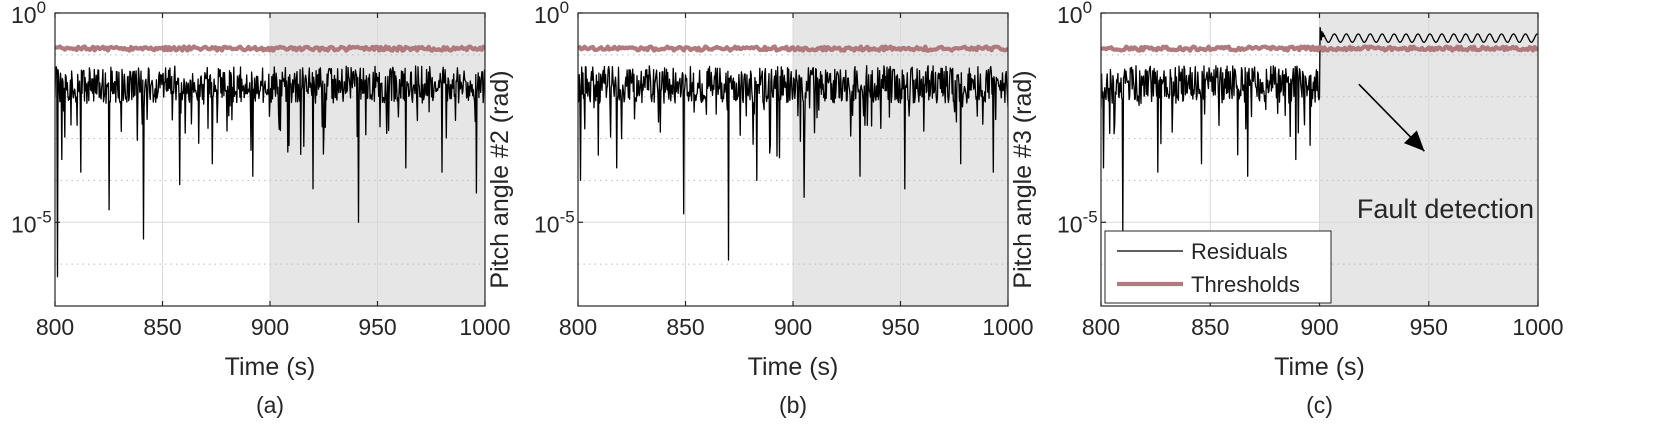 Image resolution: width=1662 pixels, height=444 pixels. I want to click on legend-entry-label: Thresholds, so click(1245, 284).